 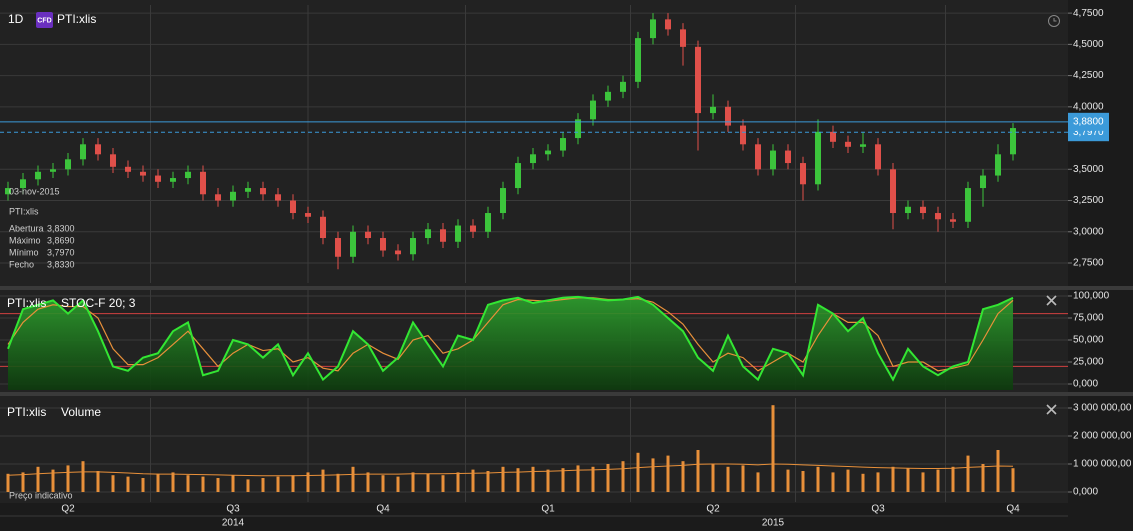 What do you see at coordinates (1088, 121) in the screenshot?
I see `price-tag` at bounding box center [1088, 121].